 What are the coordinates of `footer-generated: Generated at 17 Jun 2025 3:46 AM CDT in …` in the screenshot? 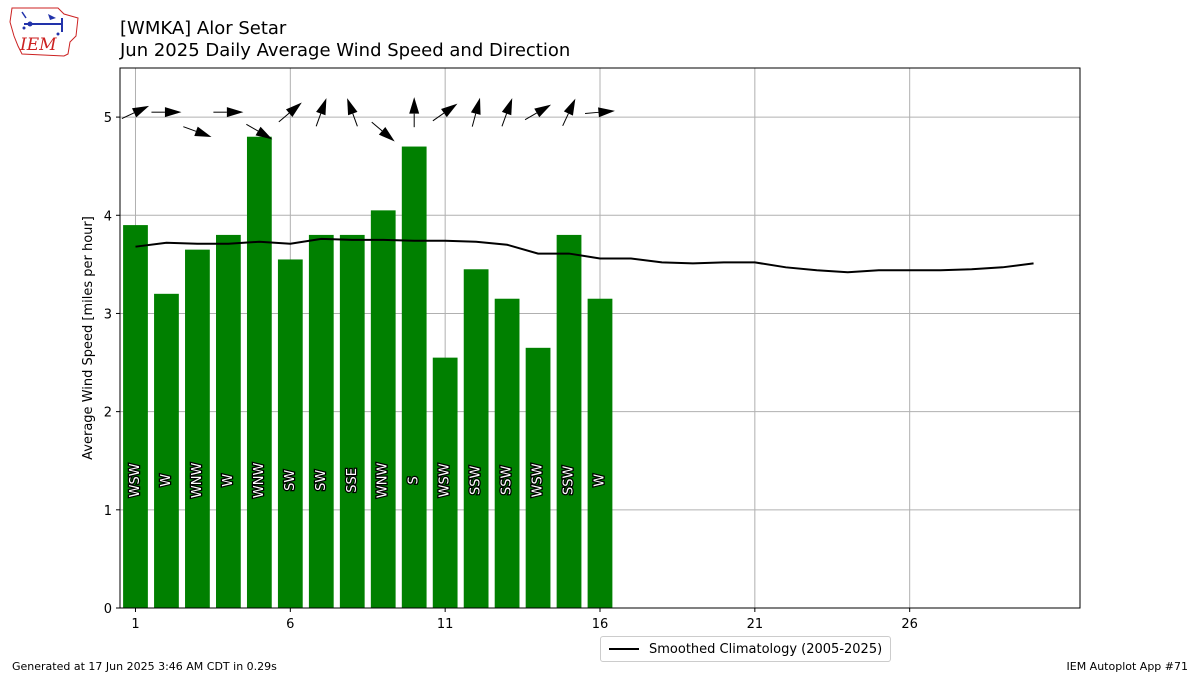 It's located at (144, 666).